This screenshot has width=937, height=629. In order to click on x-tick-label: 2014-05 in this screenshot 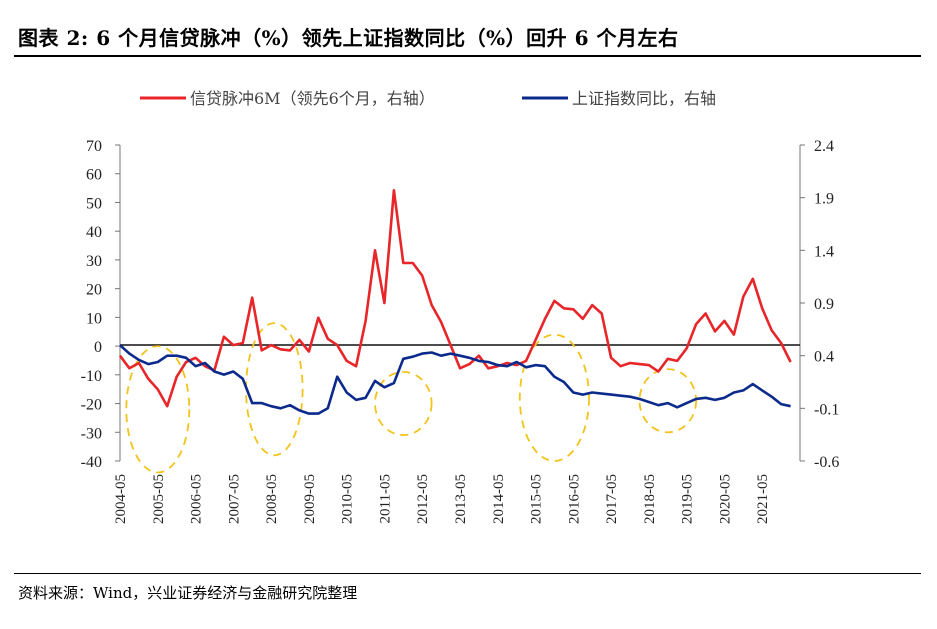, I will do `click(499, 499)`.